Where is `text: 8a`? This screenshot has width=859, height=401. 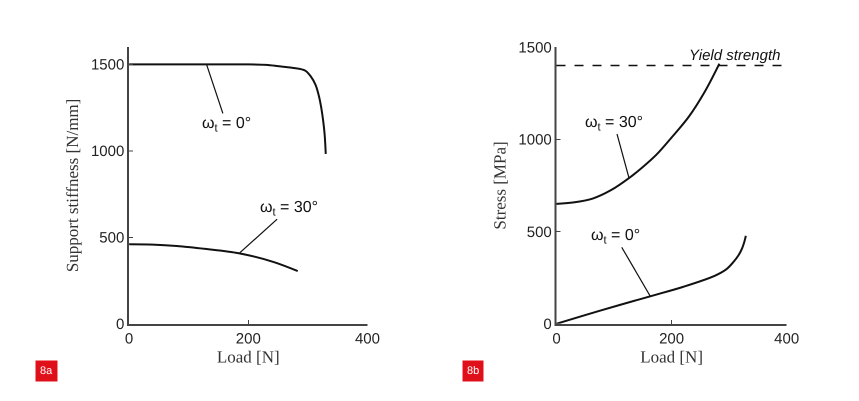
text: 8a is located at coordinates (47, 371).